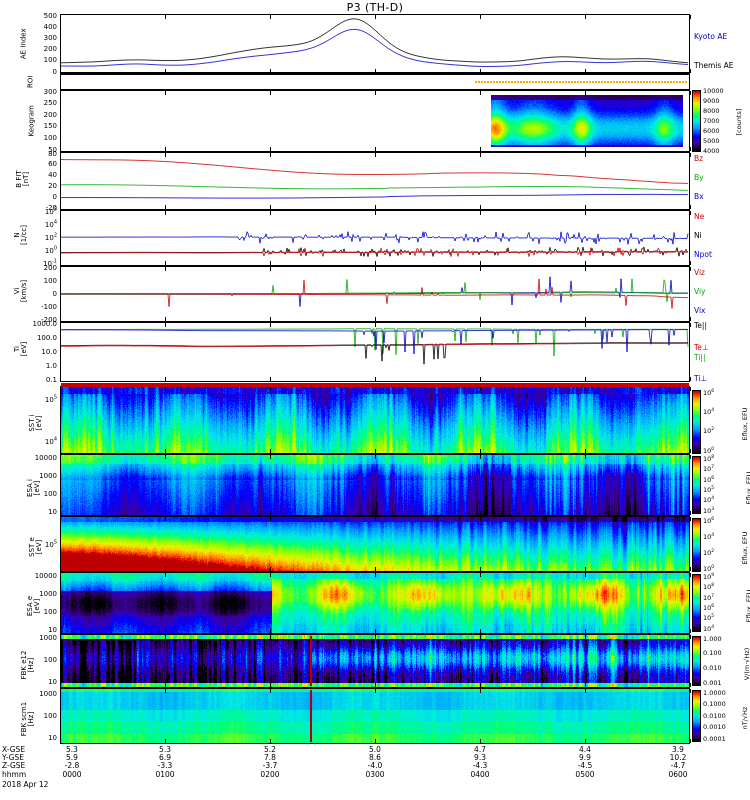 The width and height of the screenshot is (750, 800). I want to click on esa-ion-spectrogram, so click(375, 485).